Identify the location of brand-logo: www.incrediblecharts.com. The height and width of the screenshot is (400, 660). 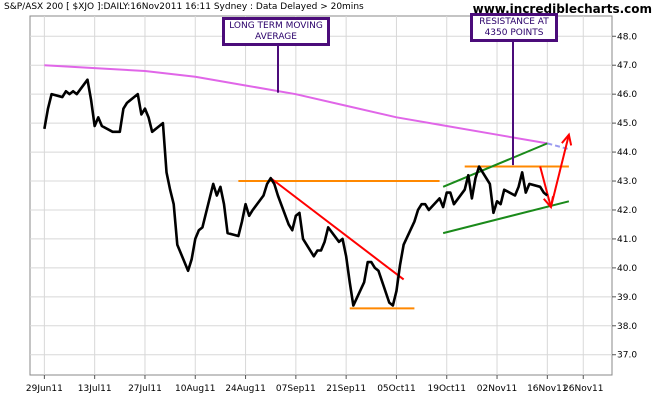
(562, 9).